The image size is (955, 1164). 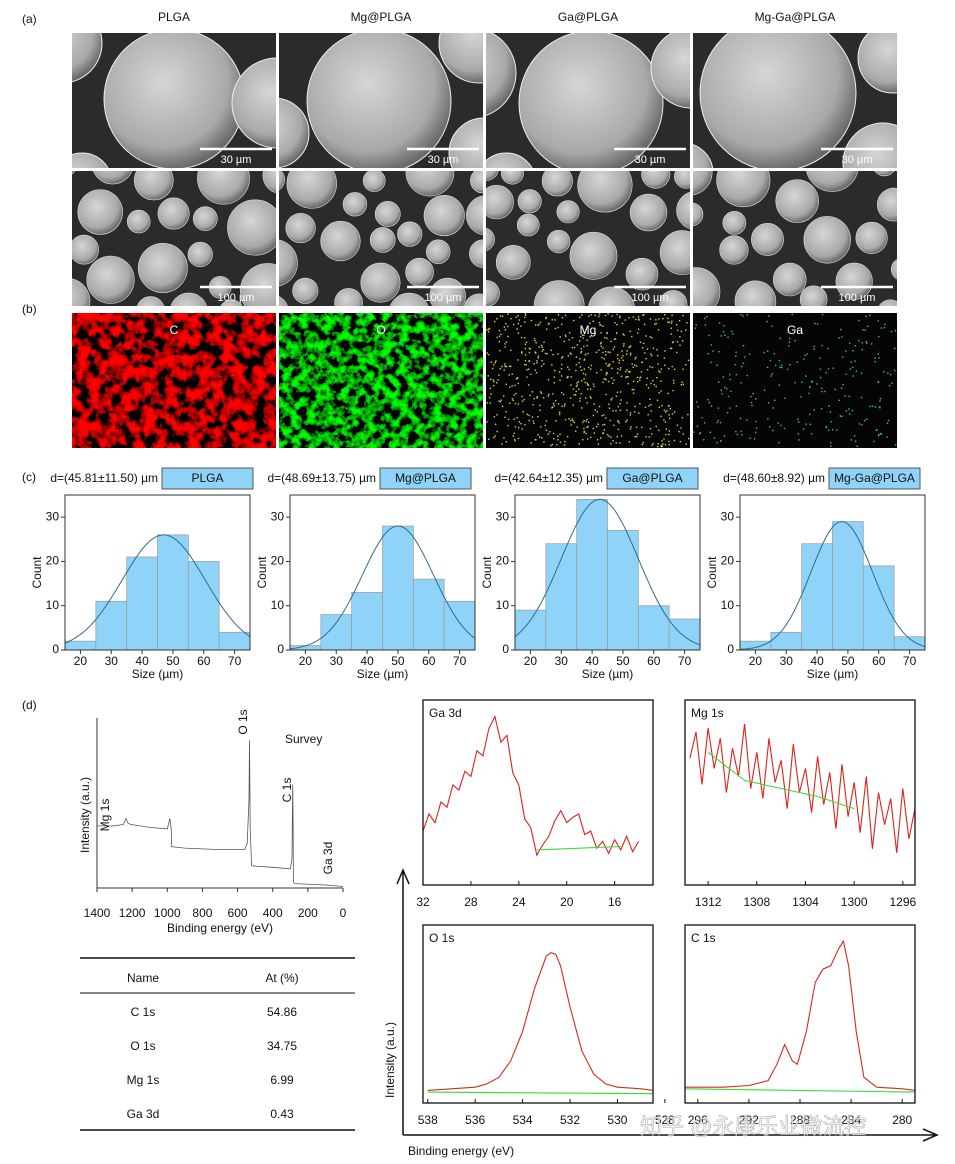 I want to click on legend-label: Ga@PLGA, so click(x=652, y=478).